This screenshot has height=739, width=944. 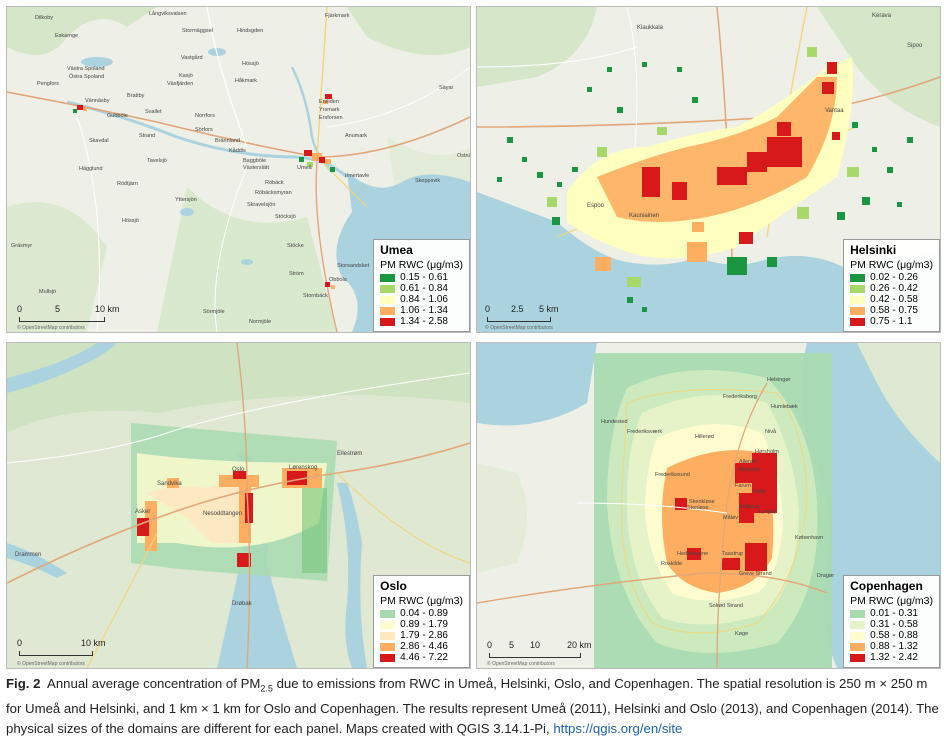 I want to click on umea-concentration-cells, so click(x=204, y=191).